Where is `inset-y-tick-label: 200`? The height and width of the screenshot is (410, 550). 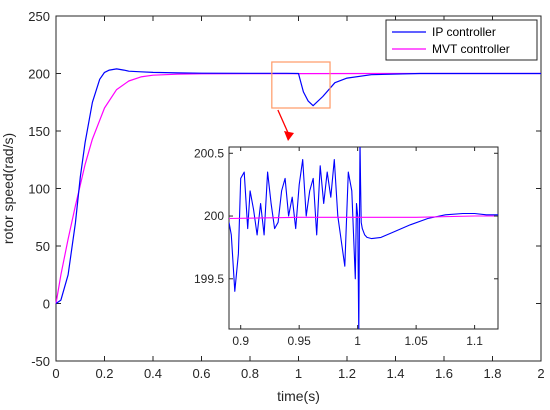 inset-y-tick-label: 200 is located at coordinates (214, 216).